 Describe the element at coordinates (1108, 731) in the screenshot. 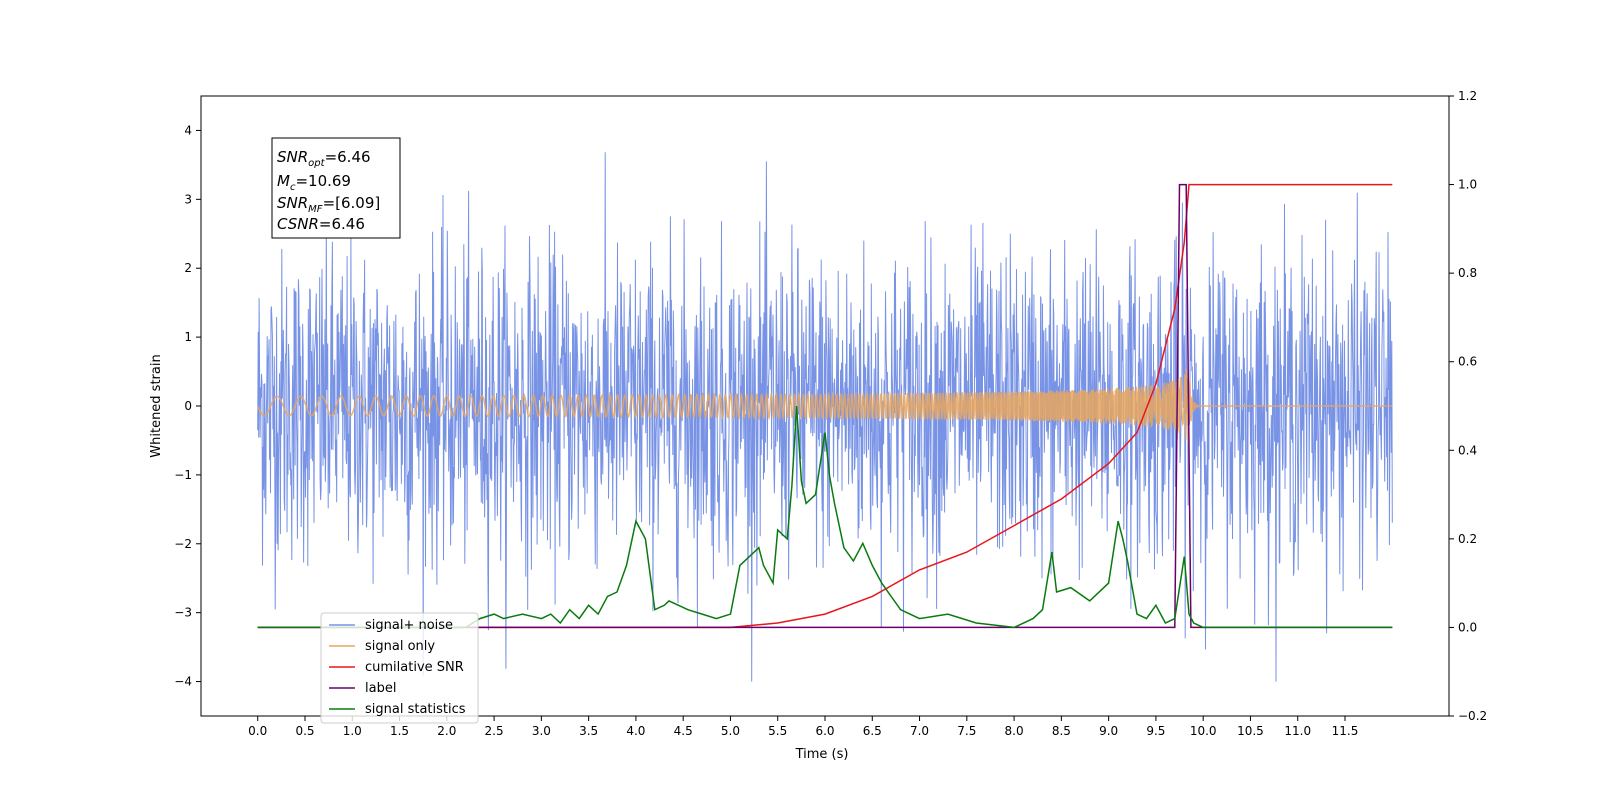

I see `x-tick-label: 9.0` at that location.